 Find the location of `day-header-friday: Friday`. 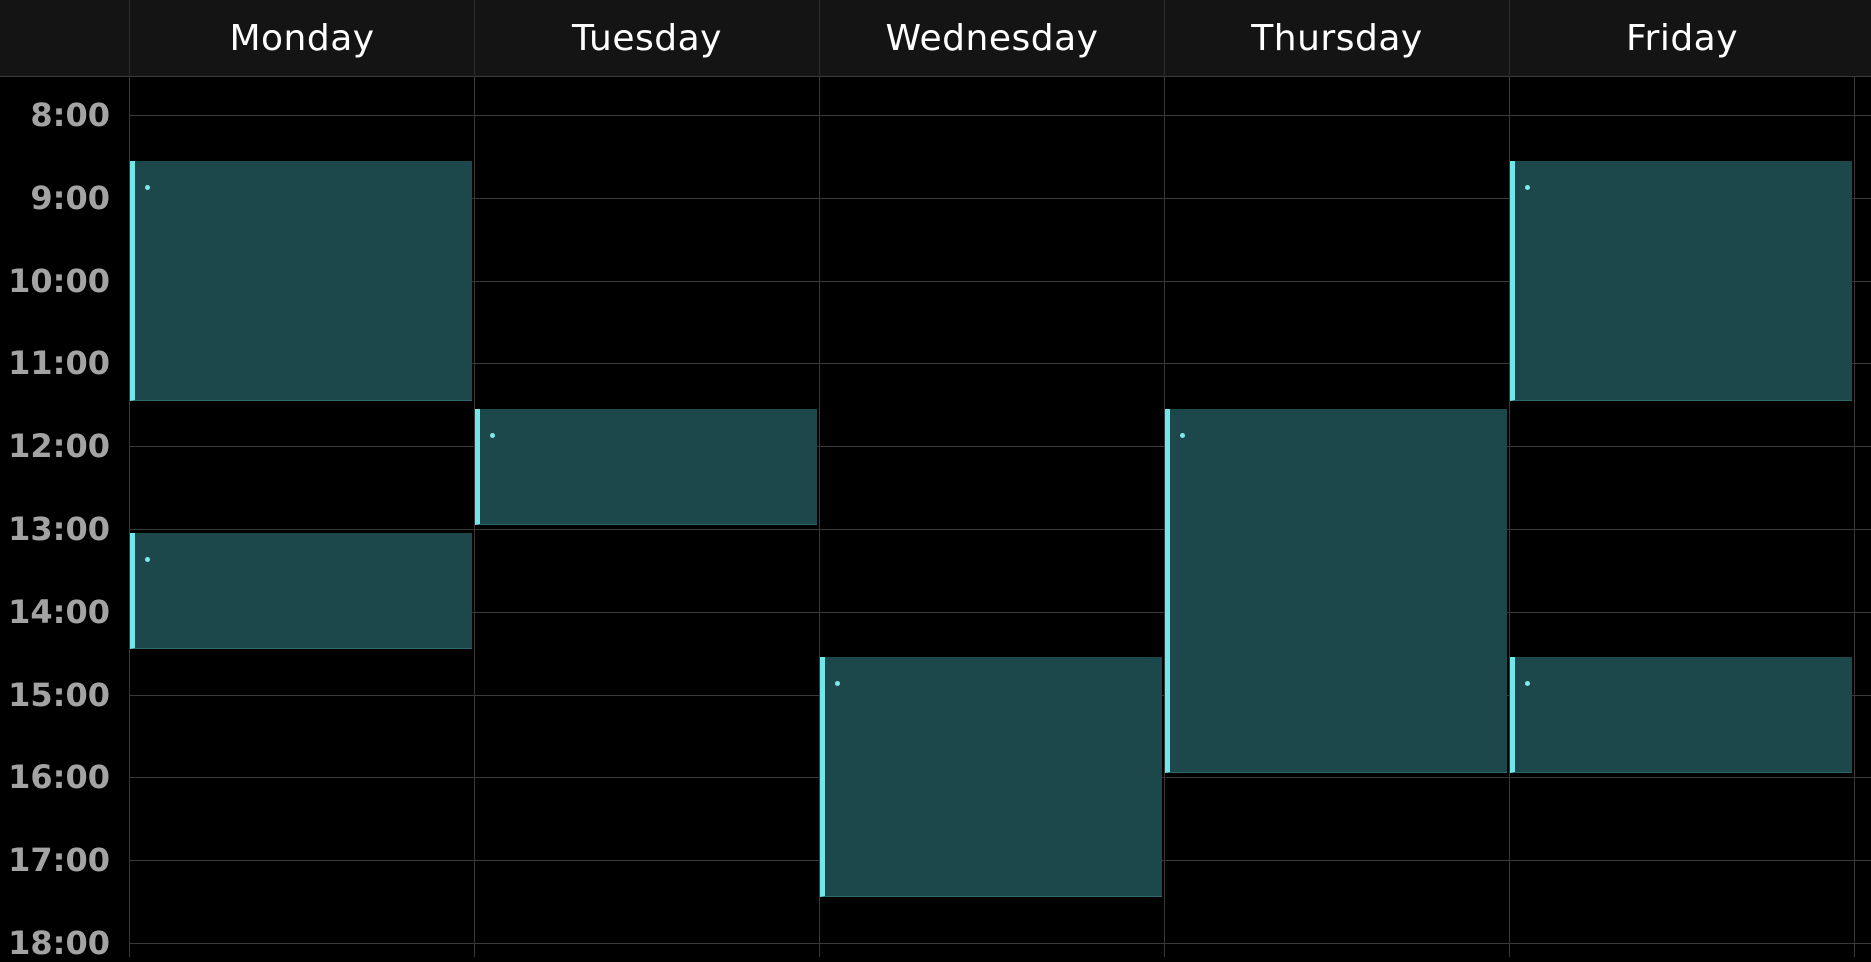

day-header-friday: Friday is located at coordinates (1681, 38).